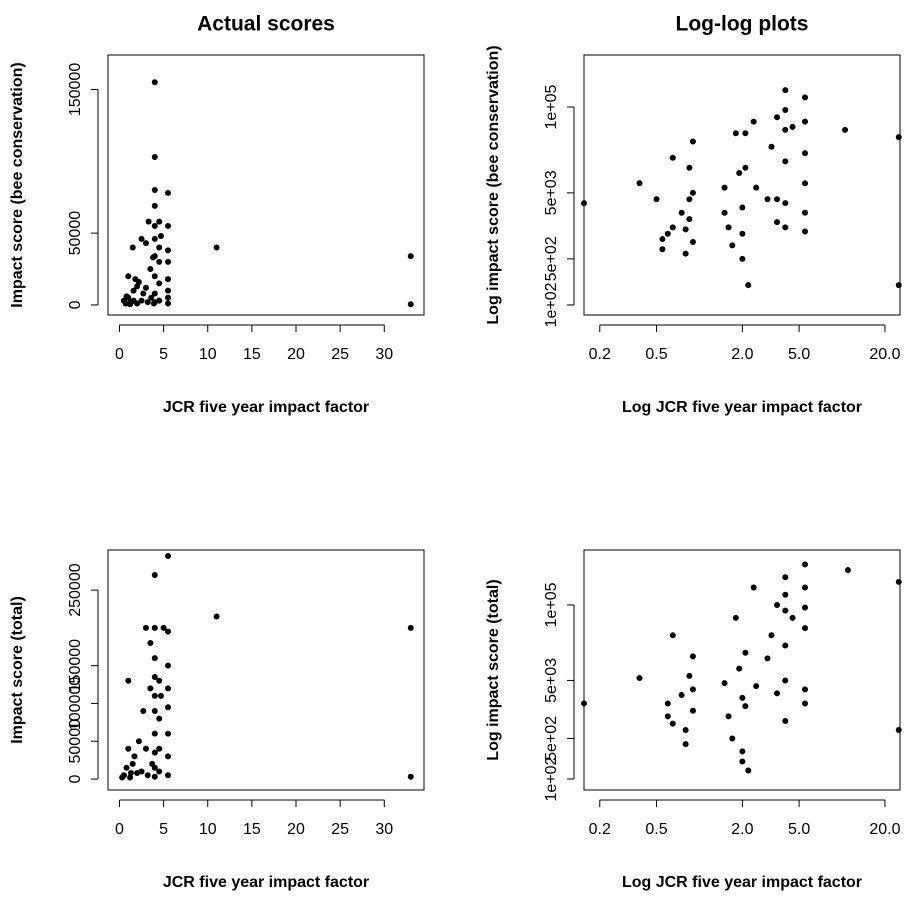  What do you see at coordinates (340, 354) in the screenshot?
I see `x-tick-label: 25` at bounding box center [340, 354].